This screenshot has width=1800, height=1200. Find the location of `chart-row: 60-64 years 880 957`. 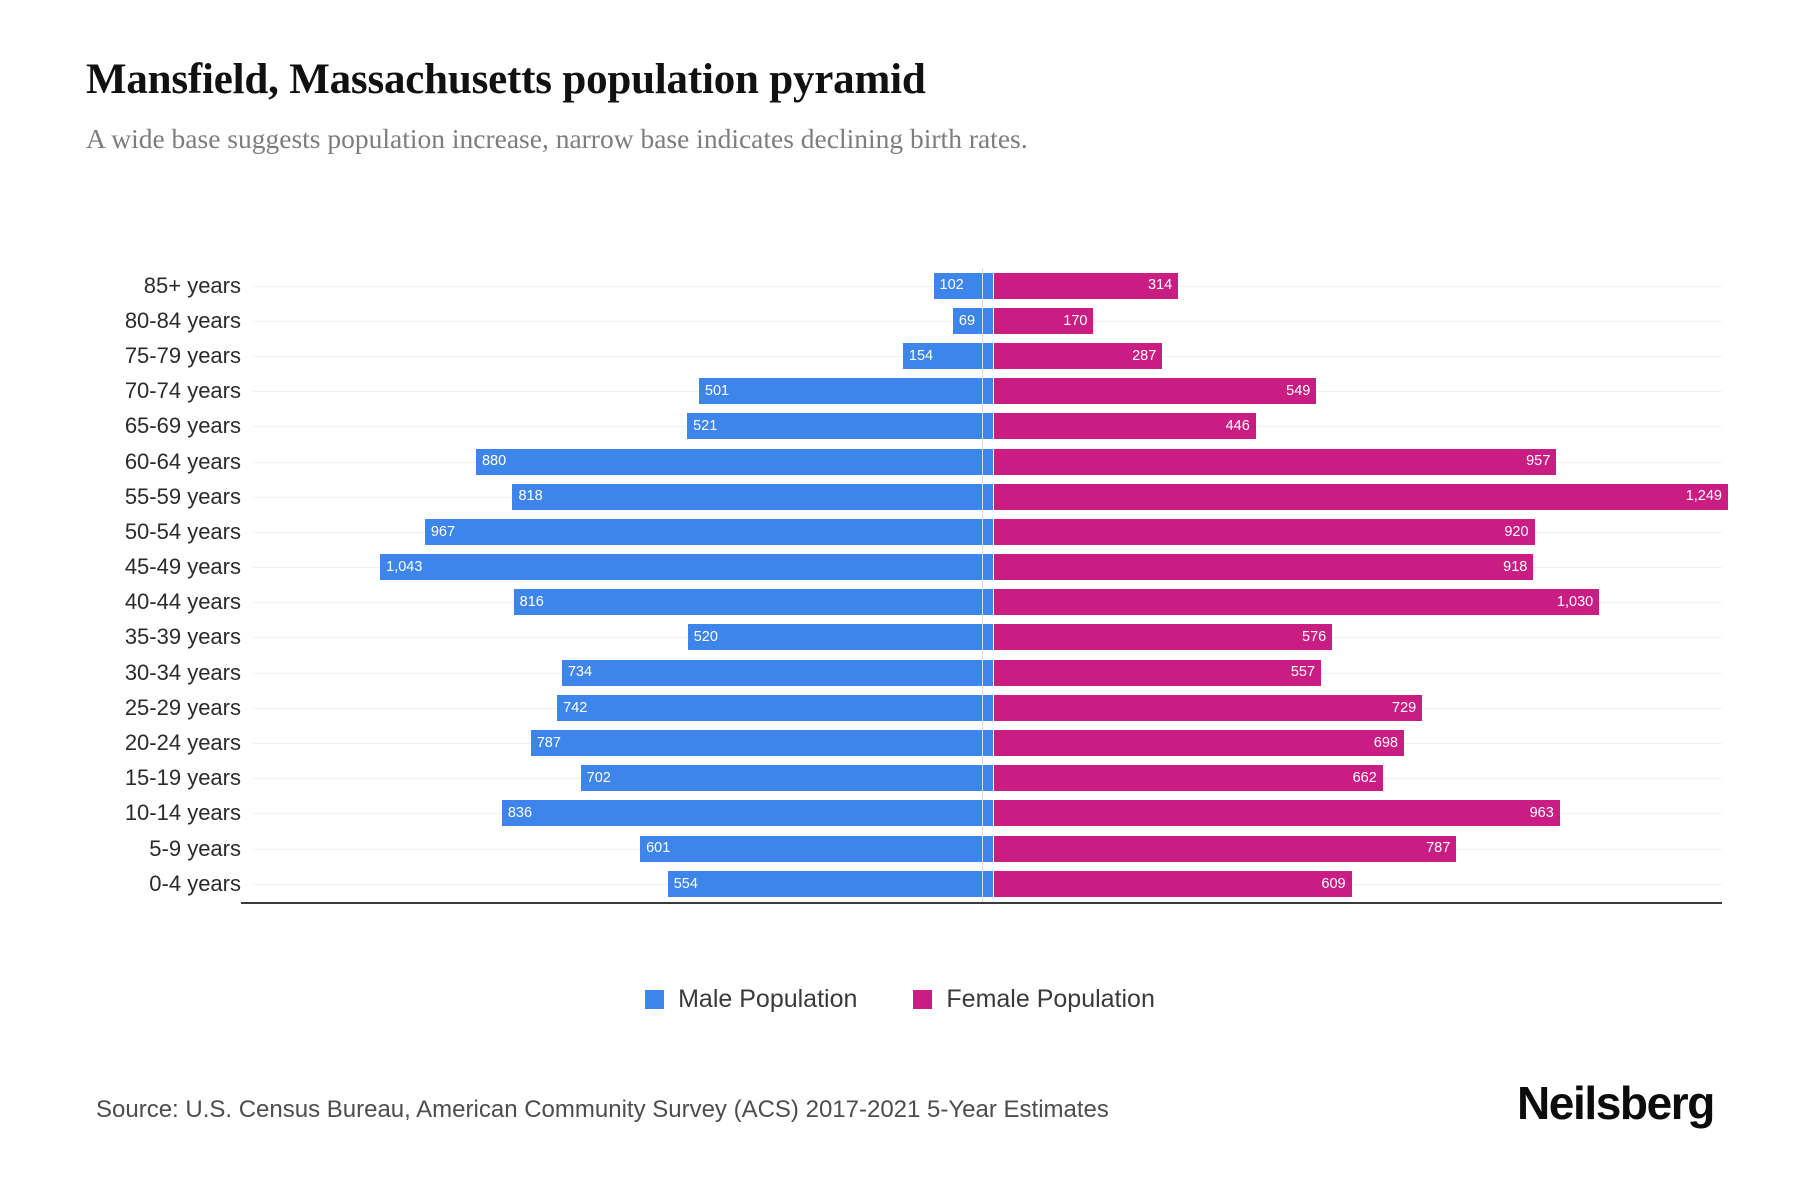

chart-row: 60-64 years 880 957 is located at coordinates (904, 461).